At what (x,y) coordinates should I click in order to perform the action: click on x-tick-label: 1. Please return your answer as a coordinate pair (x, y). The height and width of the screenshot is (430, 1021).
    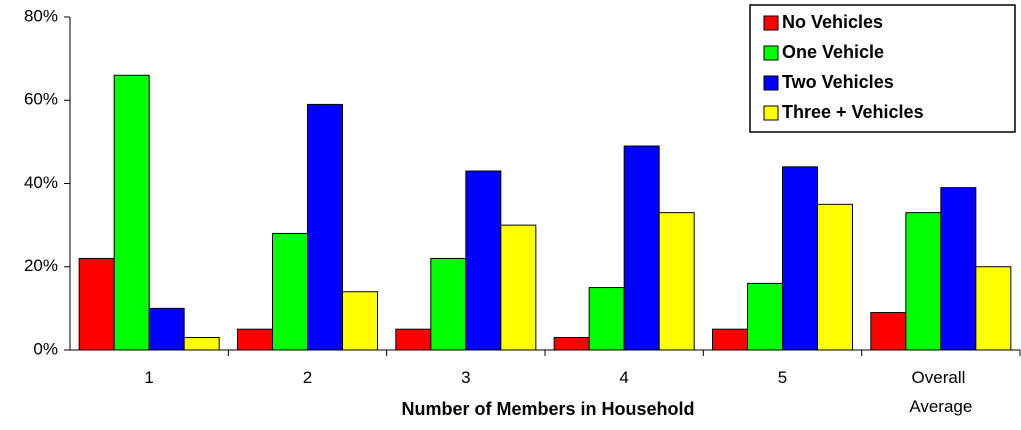
    Looking at the image, I should click on (148, 377).